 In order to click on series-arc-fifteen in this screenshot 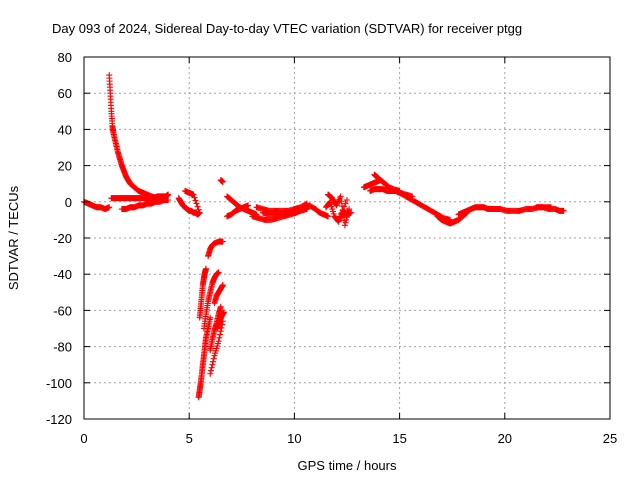, I will do `click(425, 206)`.